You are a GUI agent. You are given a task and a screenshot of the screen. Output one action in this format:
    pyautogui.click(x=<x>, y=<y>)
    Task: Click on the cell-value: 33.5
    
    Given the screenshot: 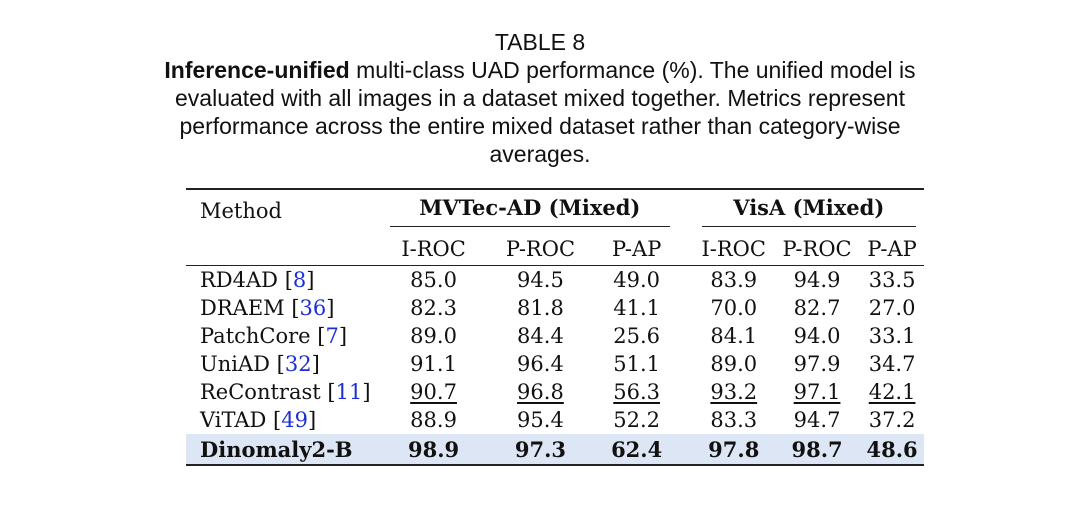 What is the action you would take?
    pyautogui.click(x=892, y=280)
    